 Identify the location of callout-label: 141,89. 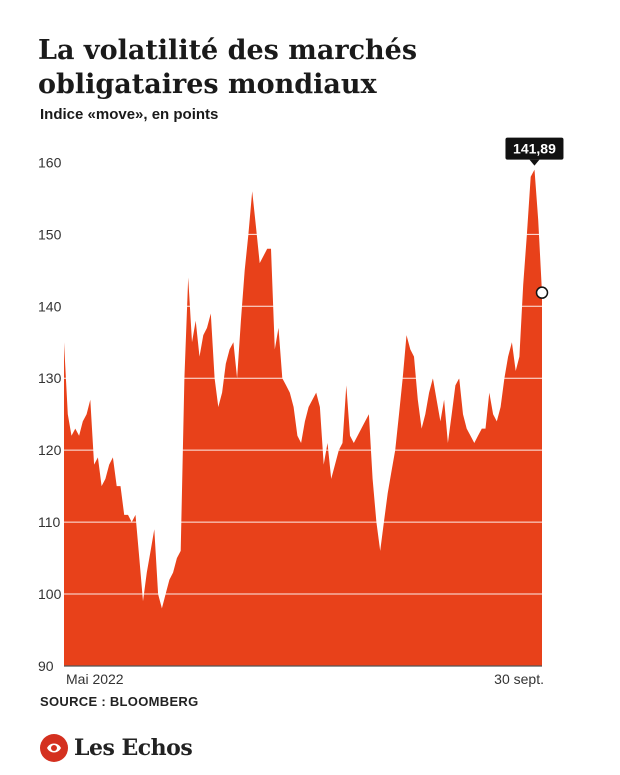
(534, 149).